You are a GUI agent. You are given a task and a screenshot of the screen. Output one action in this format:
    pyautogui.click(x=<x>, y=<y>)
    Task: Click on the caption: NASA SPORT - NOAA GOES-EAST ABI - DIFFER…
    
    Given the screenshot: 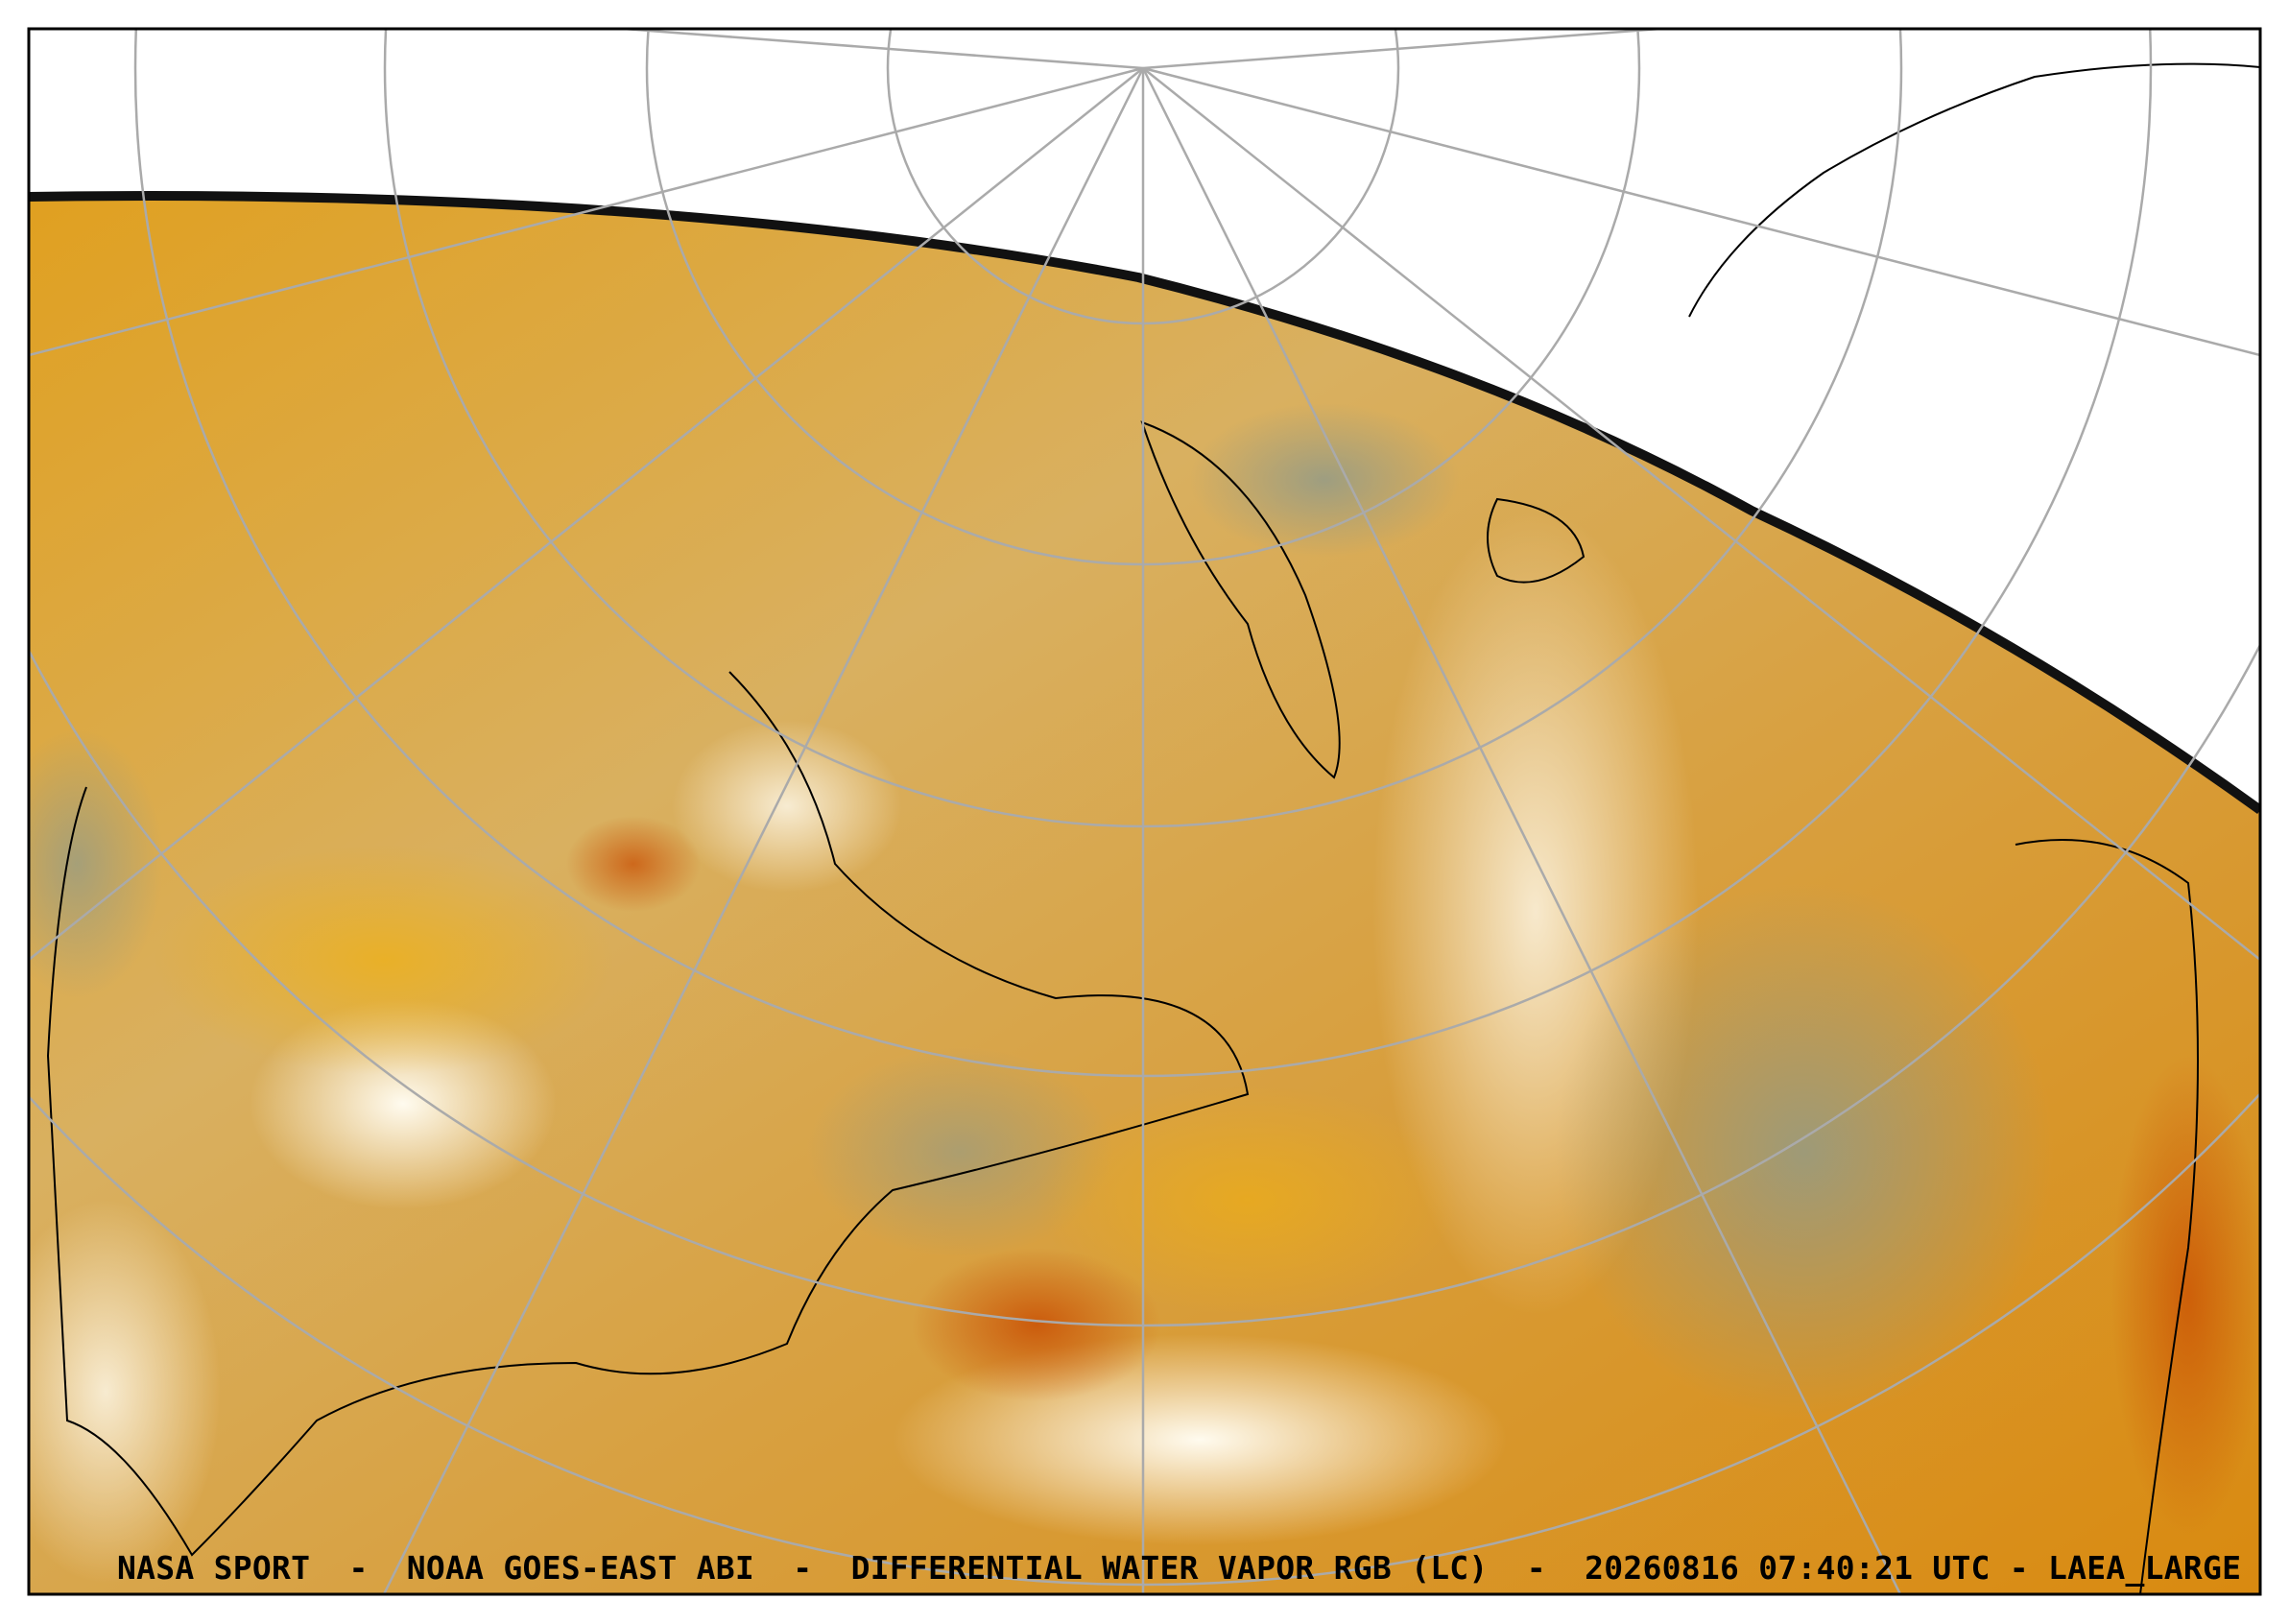 What is the action you would take?
    pyautogui.click(x=1179, y=1568)
    